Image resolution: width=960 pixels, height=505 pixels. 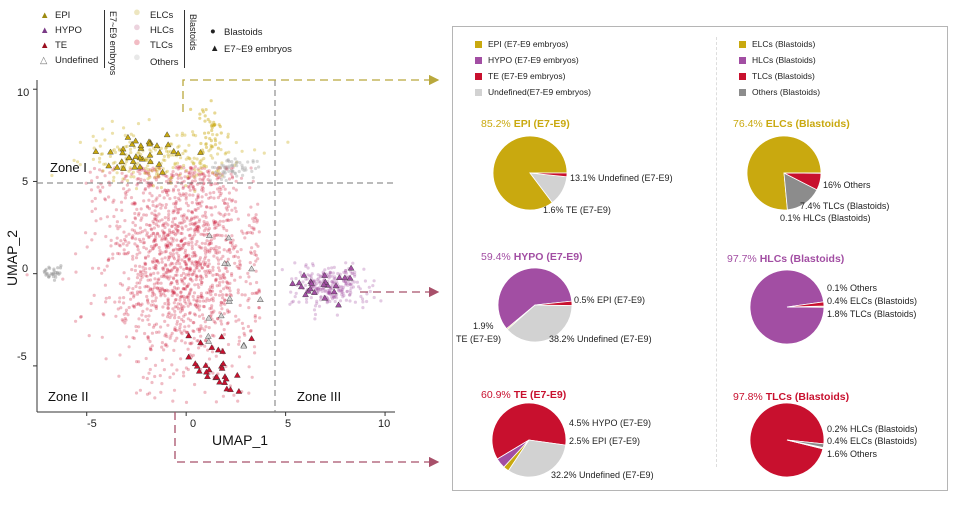 I want to click on embryo-triangle-point, so click(x=224, y=263).